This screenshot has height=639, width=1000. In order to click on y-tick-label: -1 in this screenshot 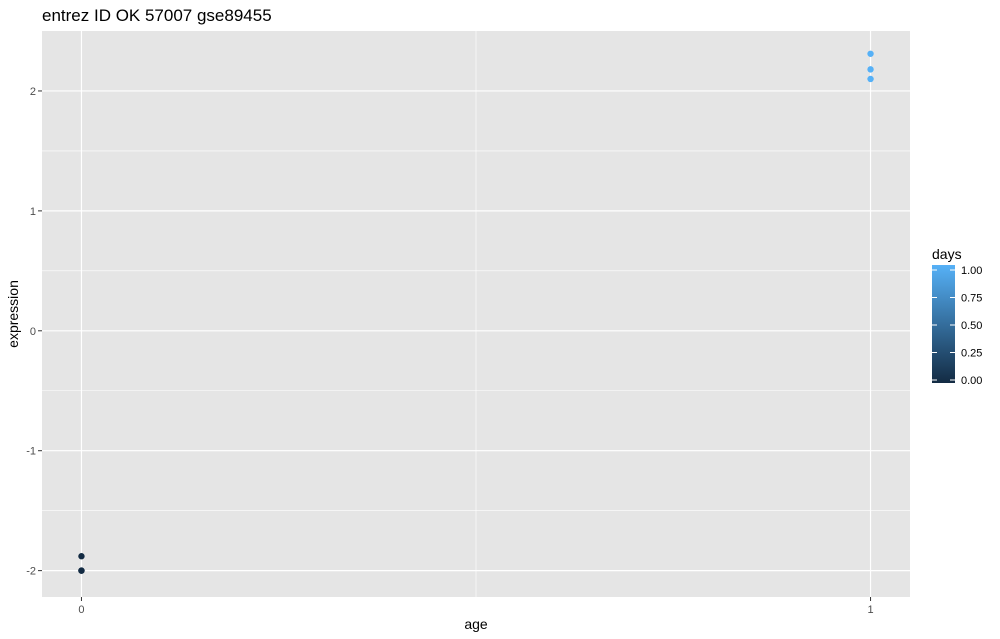, I will do `click(31, 452)`.